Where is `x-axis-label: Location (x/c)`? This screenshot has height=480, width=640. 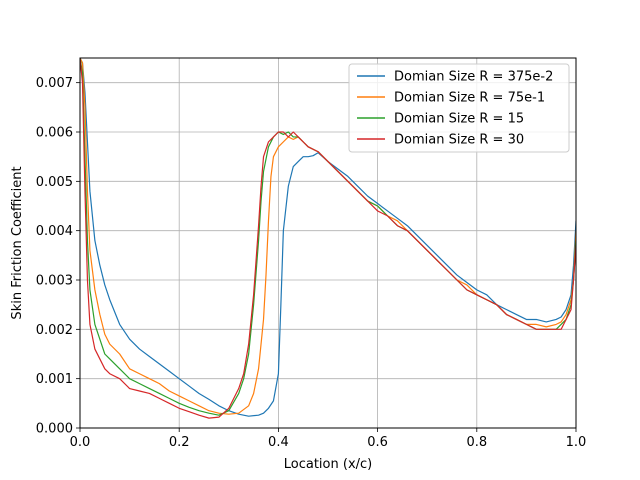 x-axis-label: Location (x/c) is located at coordinates (328, 464).